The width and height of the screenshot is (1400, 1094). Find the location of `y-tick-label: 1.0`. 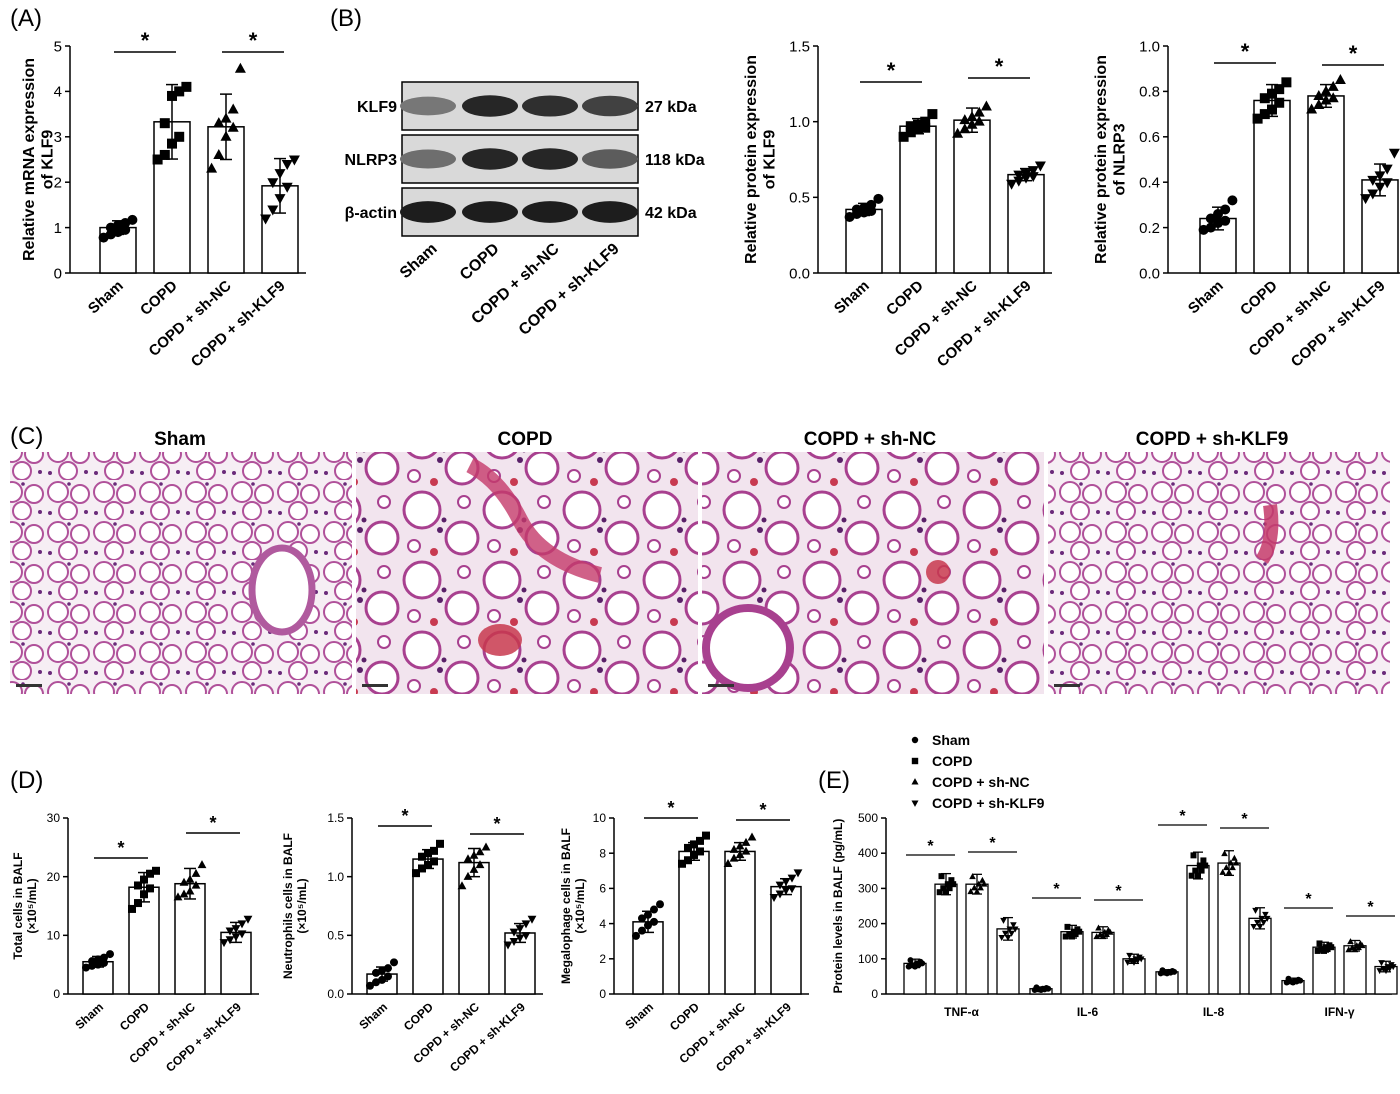

y-tick-label: 1.0 is located at coordinates (799, 122).